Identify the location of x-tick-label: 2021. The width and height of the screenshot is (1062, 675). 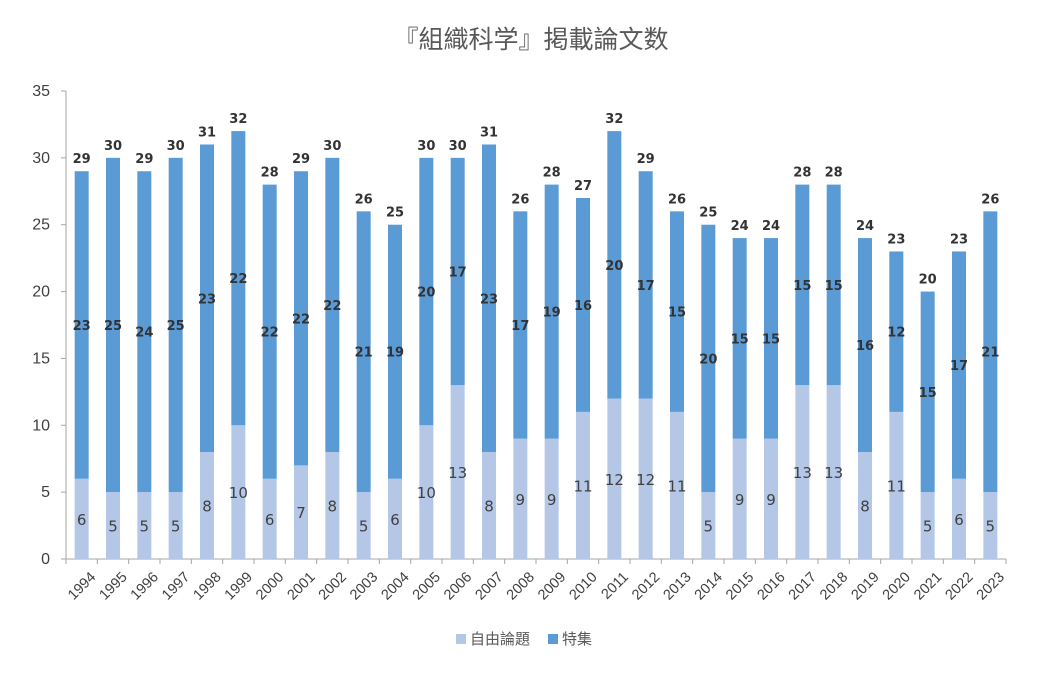
(928, 586).